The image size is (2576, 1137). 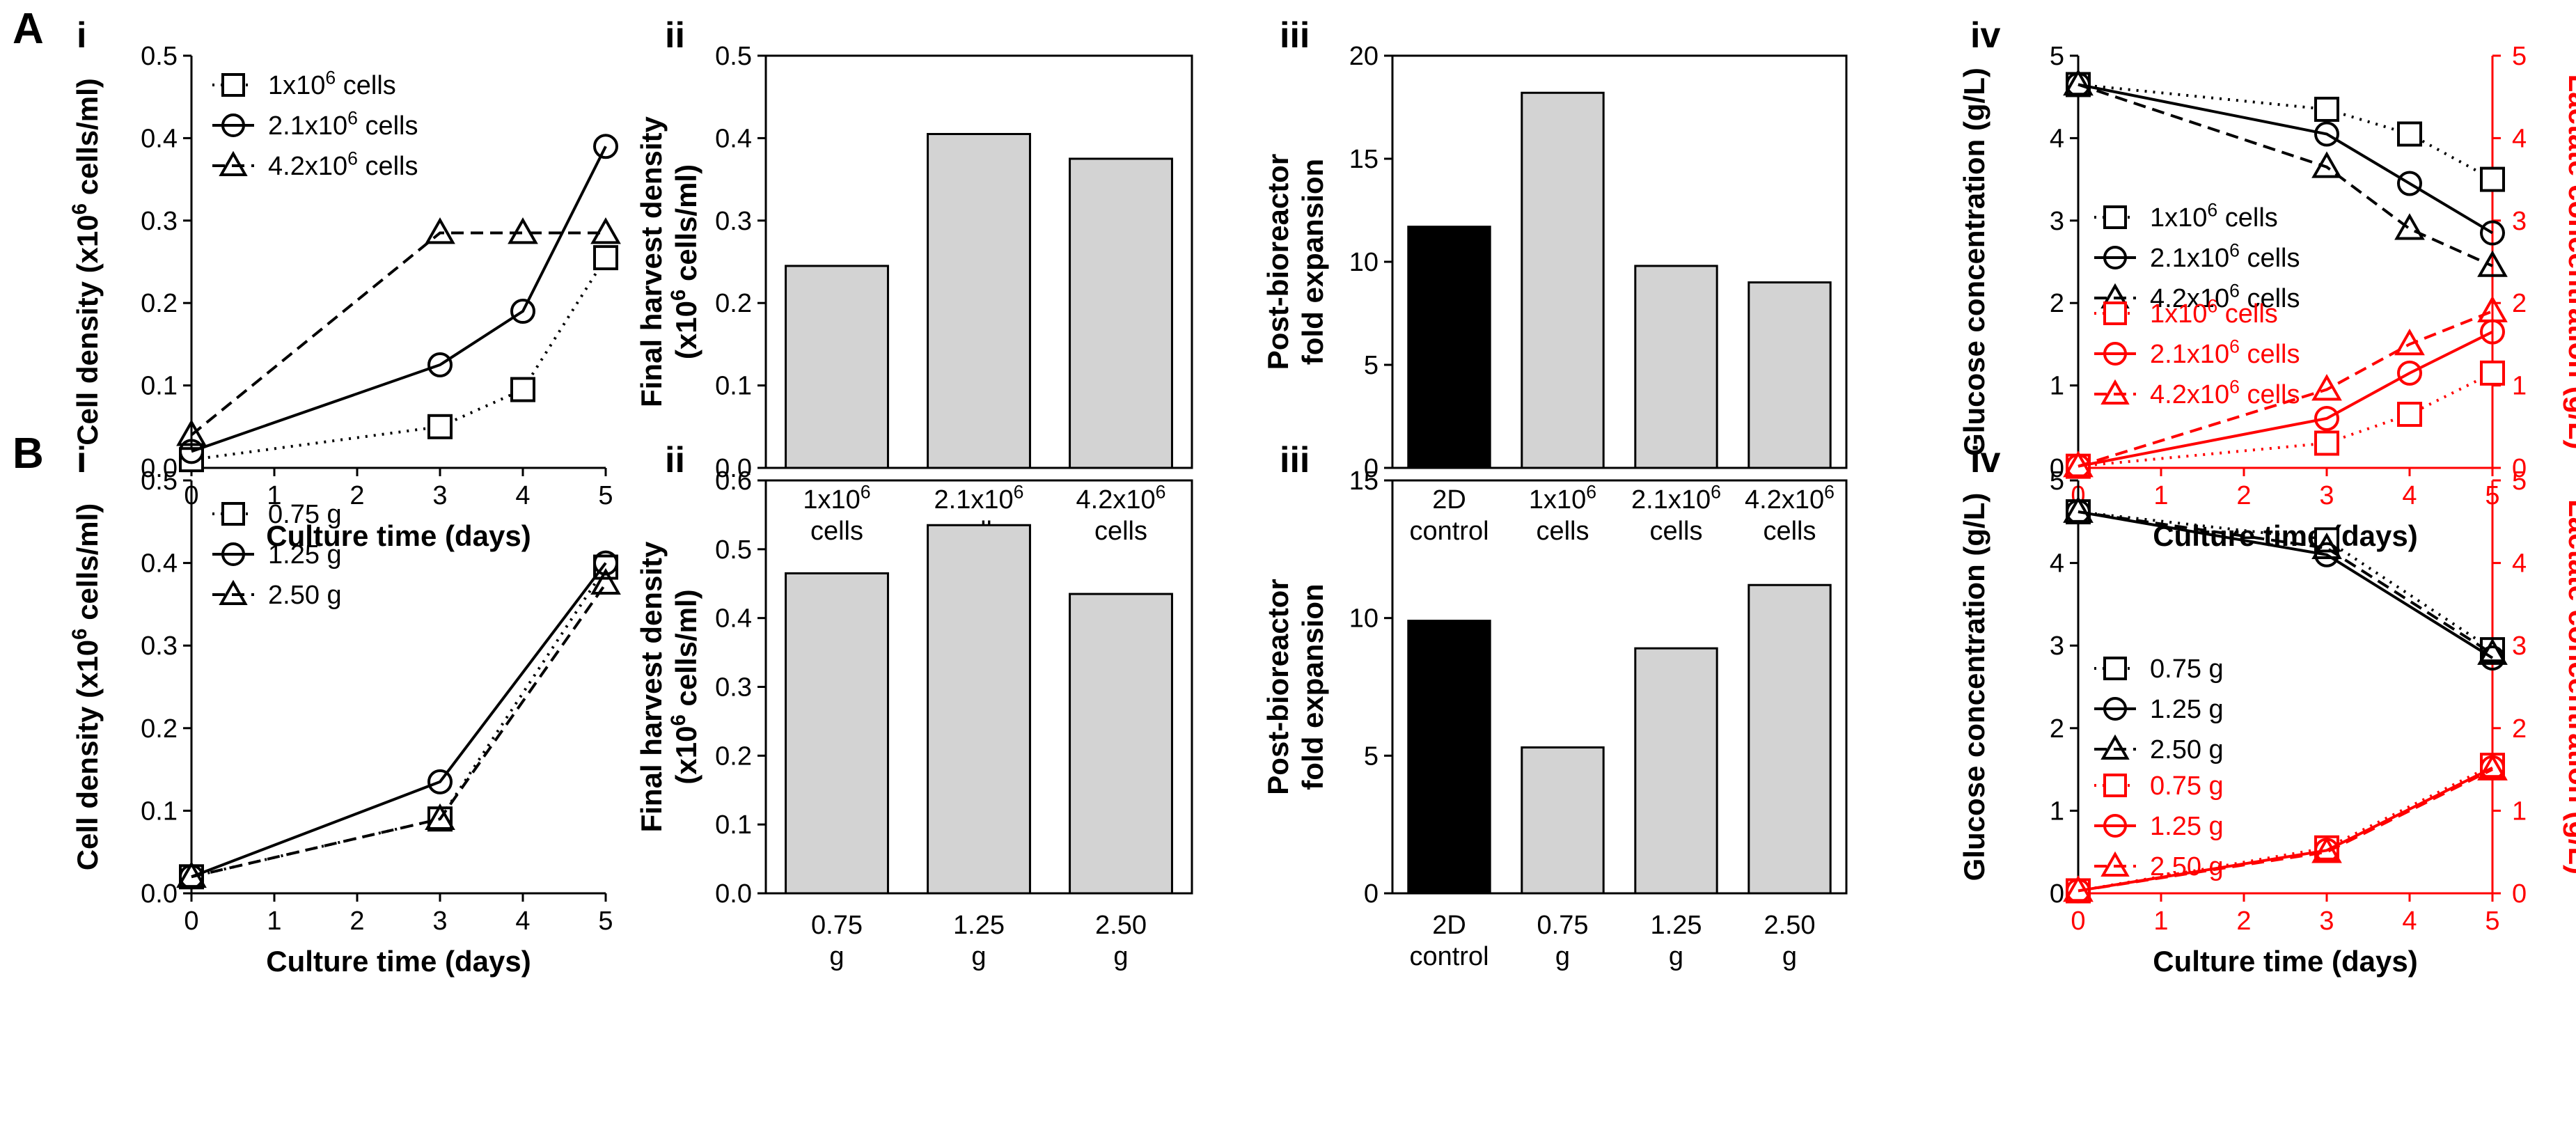 I want to click on y-axis-label-line2: fold expansion, so click(x=1312, y=686).